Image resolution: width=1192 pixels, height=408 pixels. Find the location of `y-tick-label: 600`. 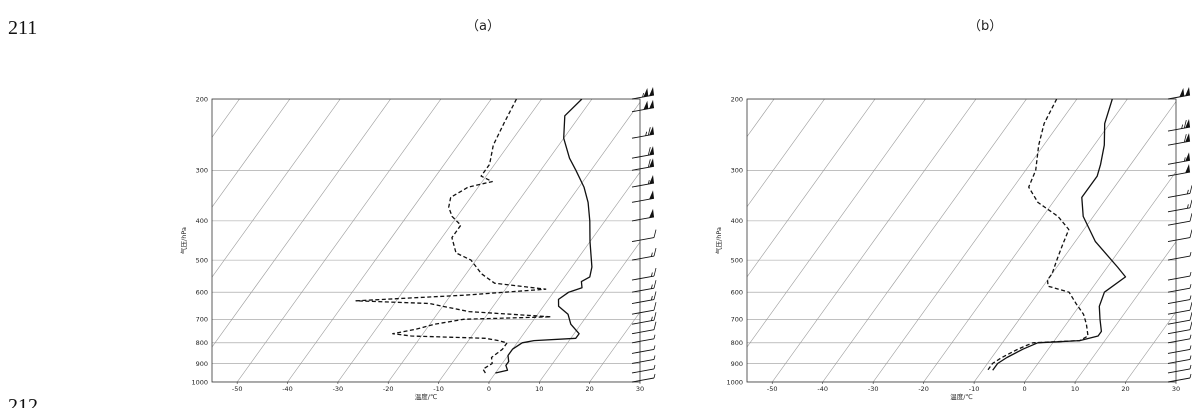

y-tick-label: 600 is located at coordinates (737, 292).